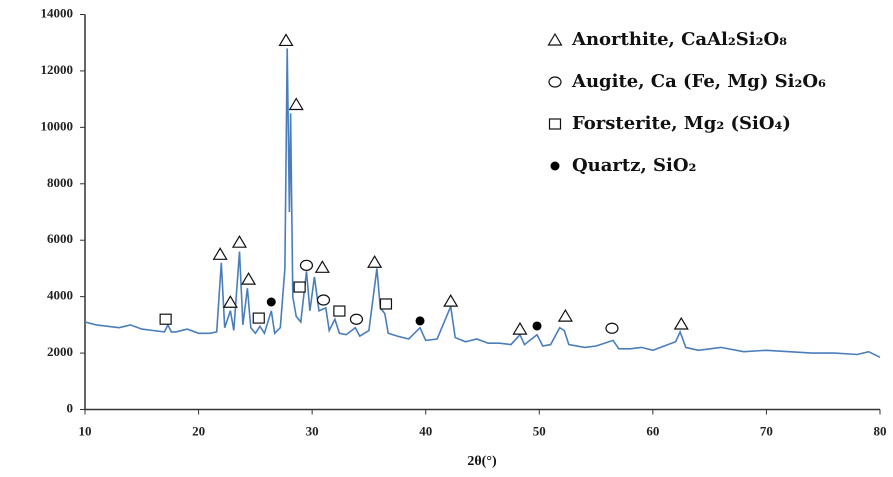  Describe the element at coordinates (60, 238) in the screenshot. I see `y-tick-label: 6000` at that location.